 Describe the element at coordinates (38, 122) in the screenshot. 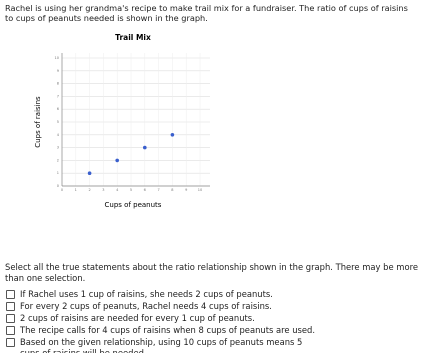

I see `y-label: Cups of raisins` at that location.